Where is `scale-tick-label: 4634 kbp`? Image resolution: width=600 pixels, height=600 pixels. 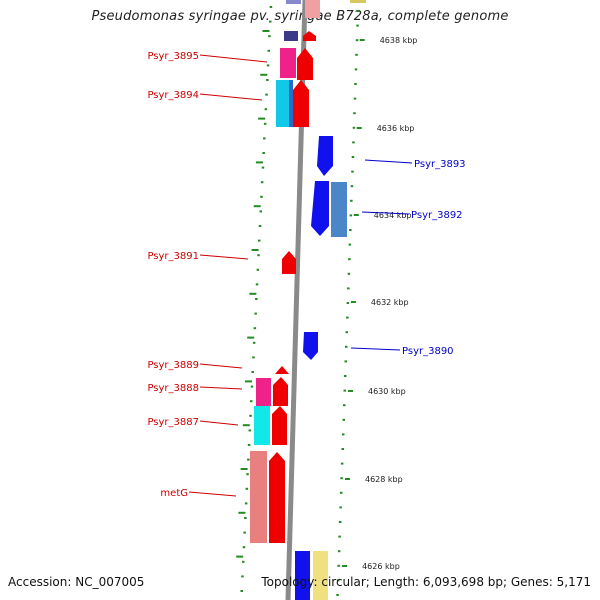 scale-tick-label: 4634 kbp is located at coordinates (393, 215).